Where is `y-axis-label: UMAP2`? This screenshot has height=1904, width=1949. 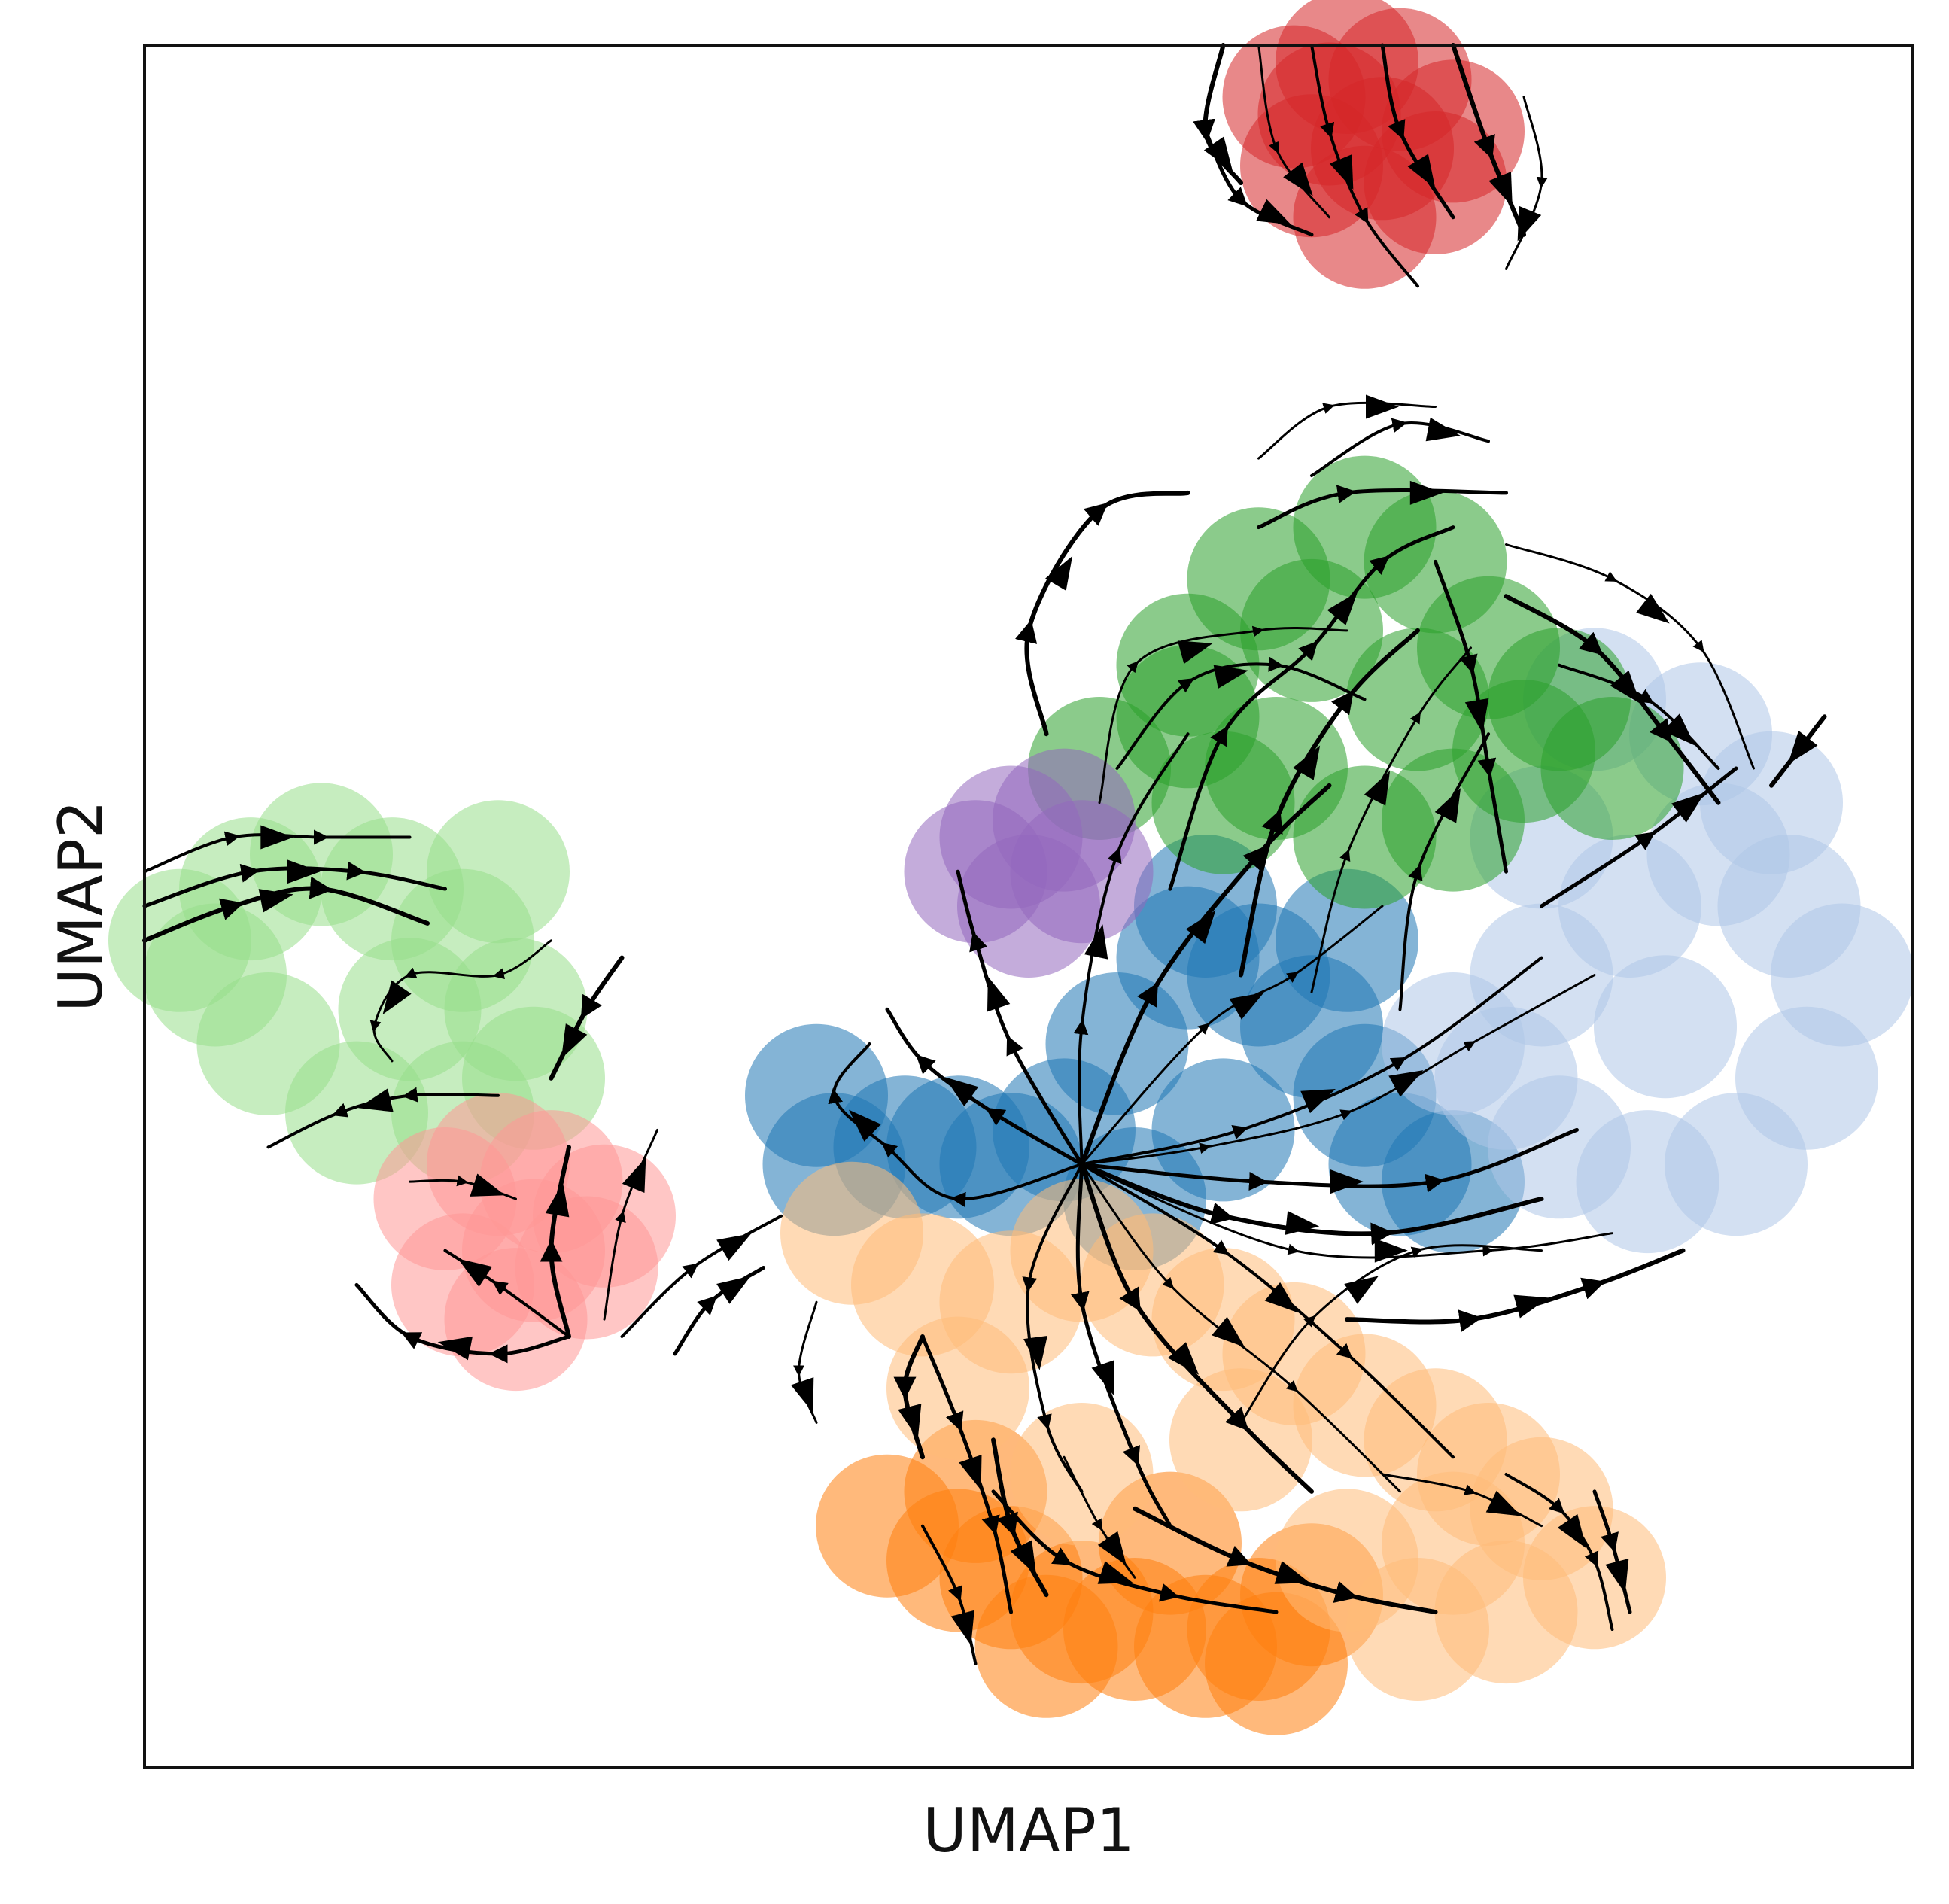 y-axis-label: UMAP2 is located at coordinates (81, 905).